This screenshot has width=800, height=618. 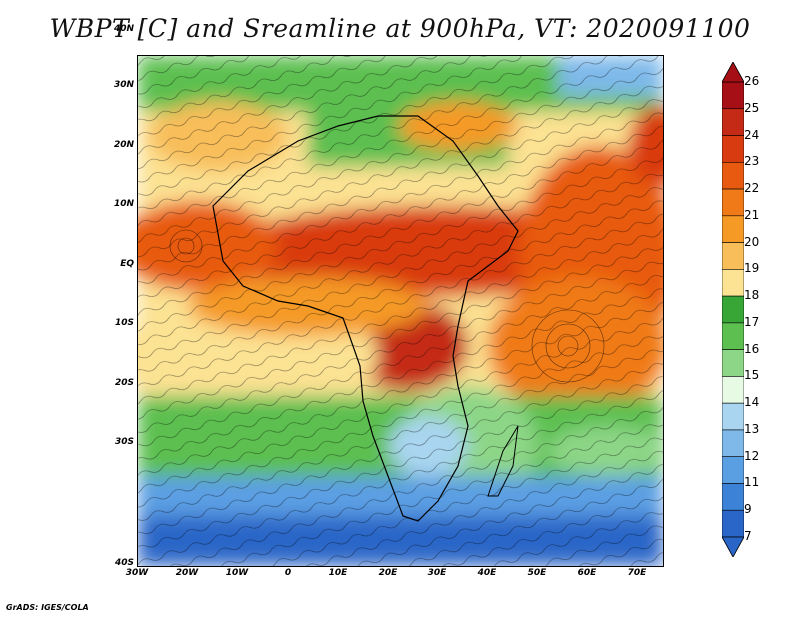 I want to click on lat-label: 40N, so click(x=123, y=29).